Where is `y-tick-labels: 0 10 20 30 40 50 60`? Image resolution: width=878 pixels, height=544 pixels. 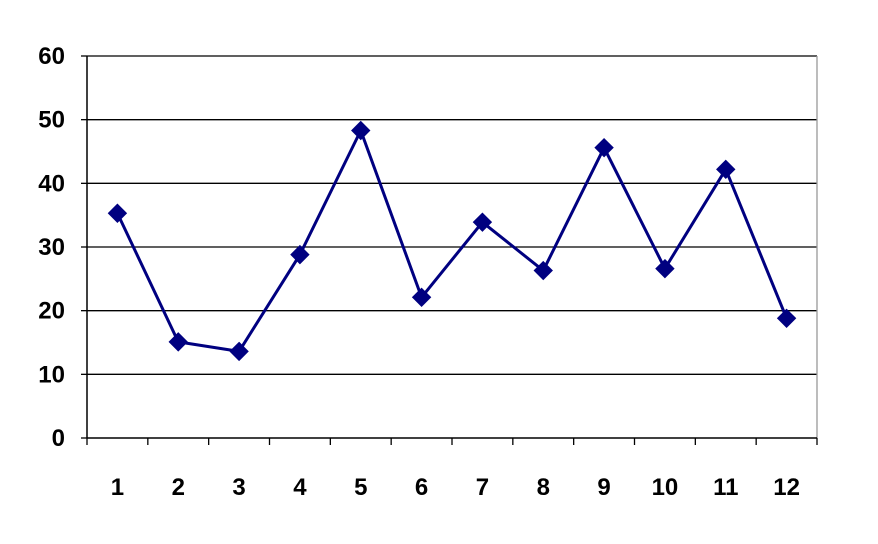
y-tick-labels: 0 10 20 30 40 50 60 is located at coordinates (51, 247).